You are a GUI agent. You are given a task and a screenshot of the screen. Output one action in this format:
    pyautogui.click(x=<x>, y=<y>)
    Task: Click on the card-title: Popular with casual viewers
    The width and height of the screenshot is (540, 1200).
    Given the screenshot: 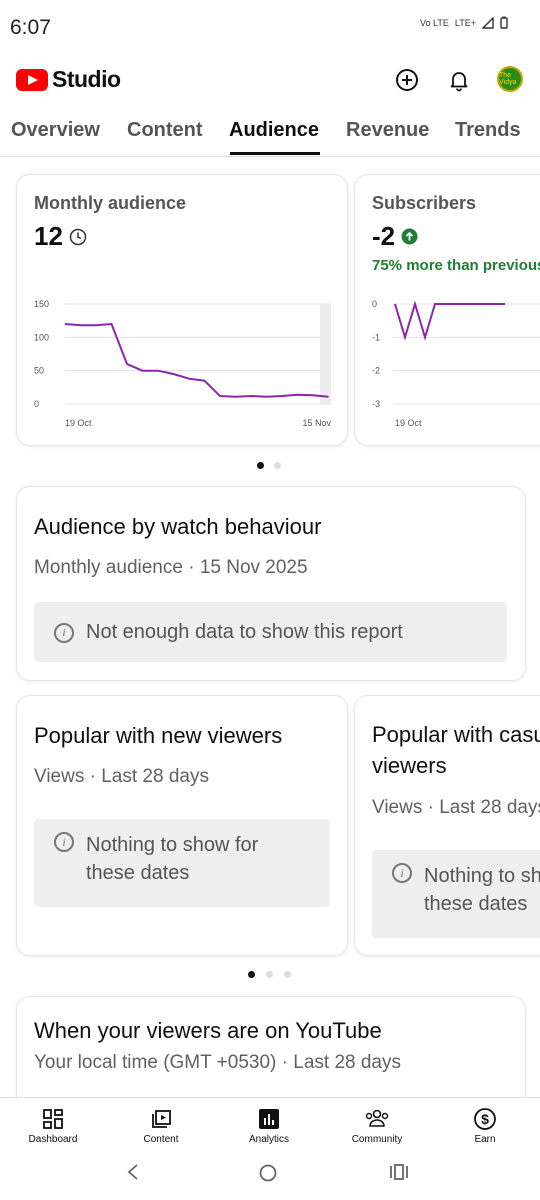 What is the action you would take?
    pyautogui.click(x=456, y=750)
    